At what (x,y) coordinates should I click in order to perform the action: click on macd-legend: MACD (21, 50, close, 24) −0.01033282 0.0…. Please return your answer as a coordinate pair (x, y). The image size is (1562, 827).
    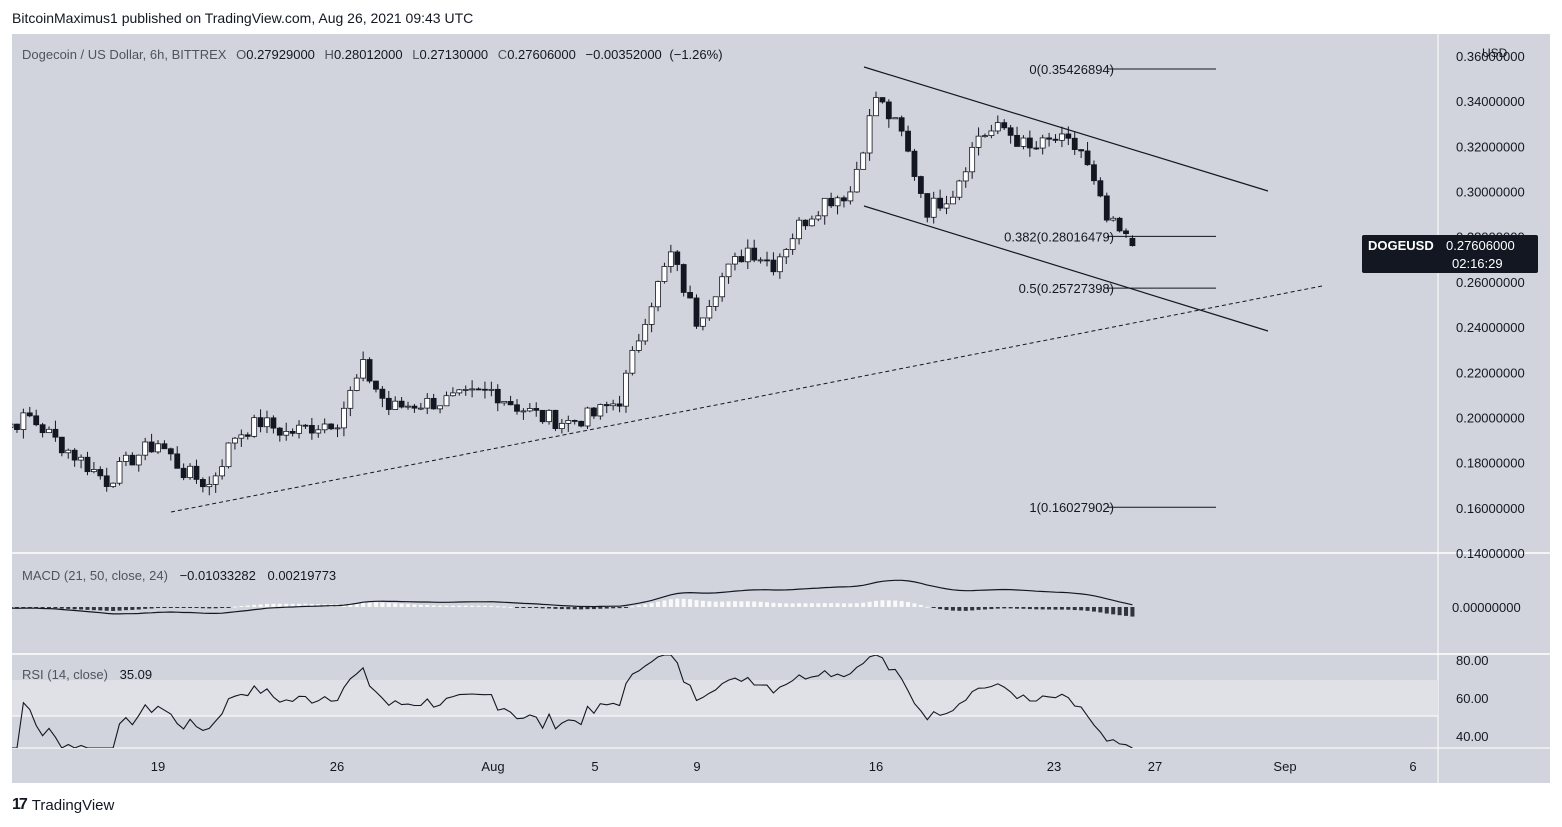
    Looking at the image, I should click on (179, 575).